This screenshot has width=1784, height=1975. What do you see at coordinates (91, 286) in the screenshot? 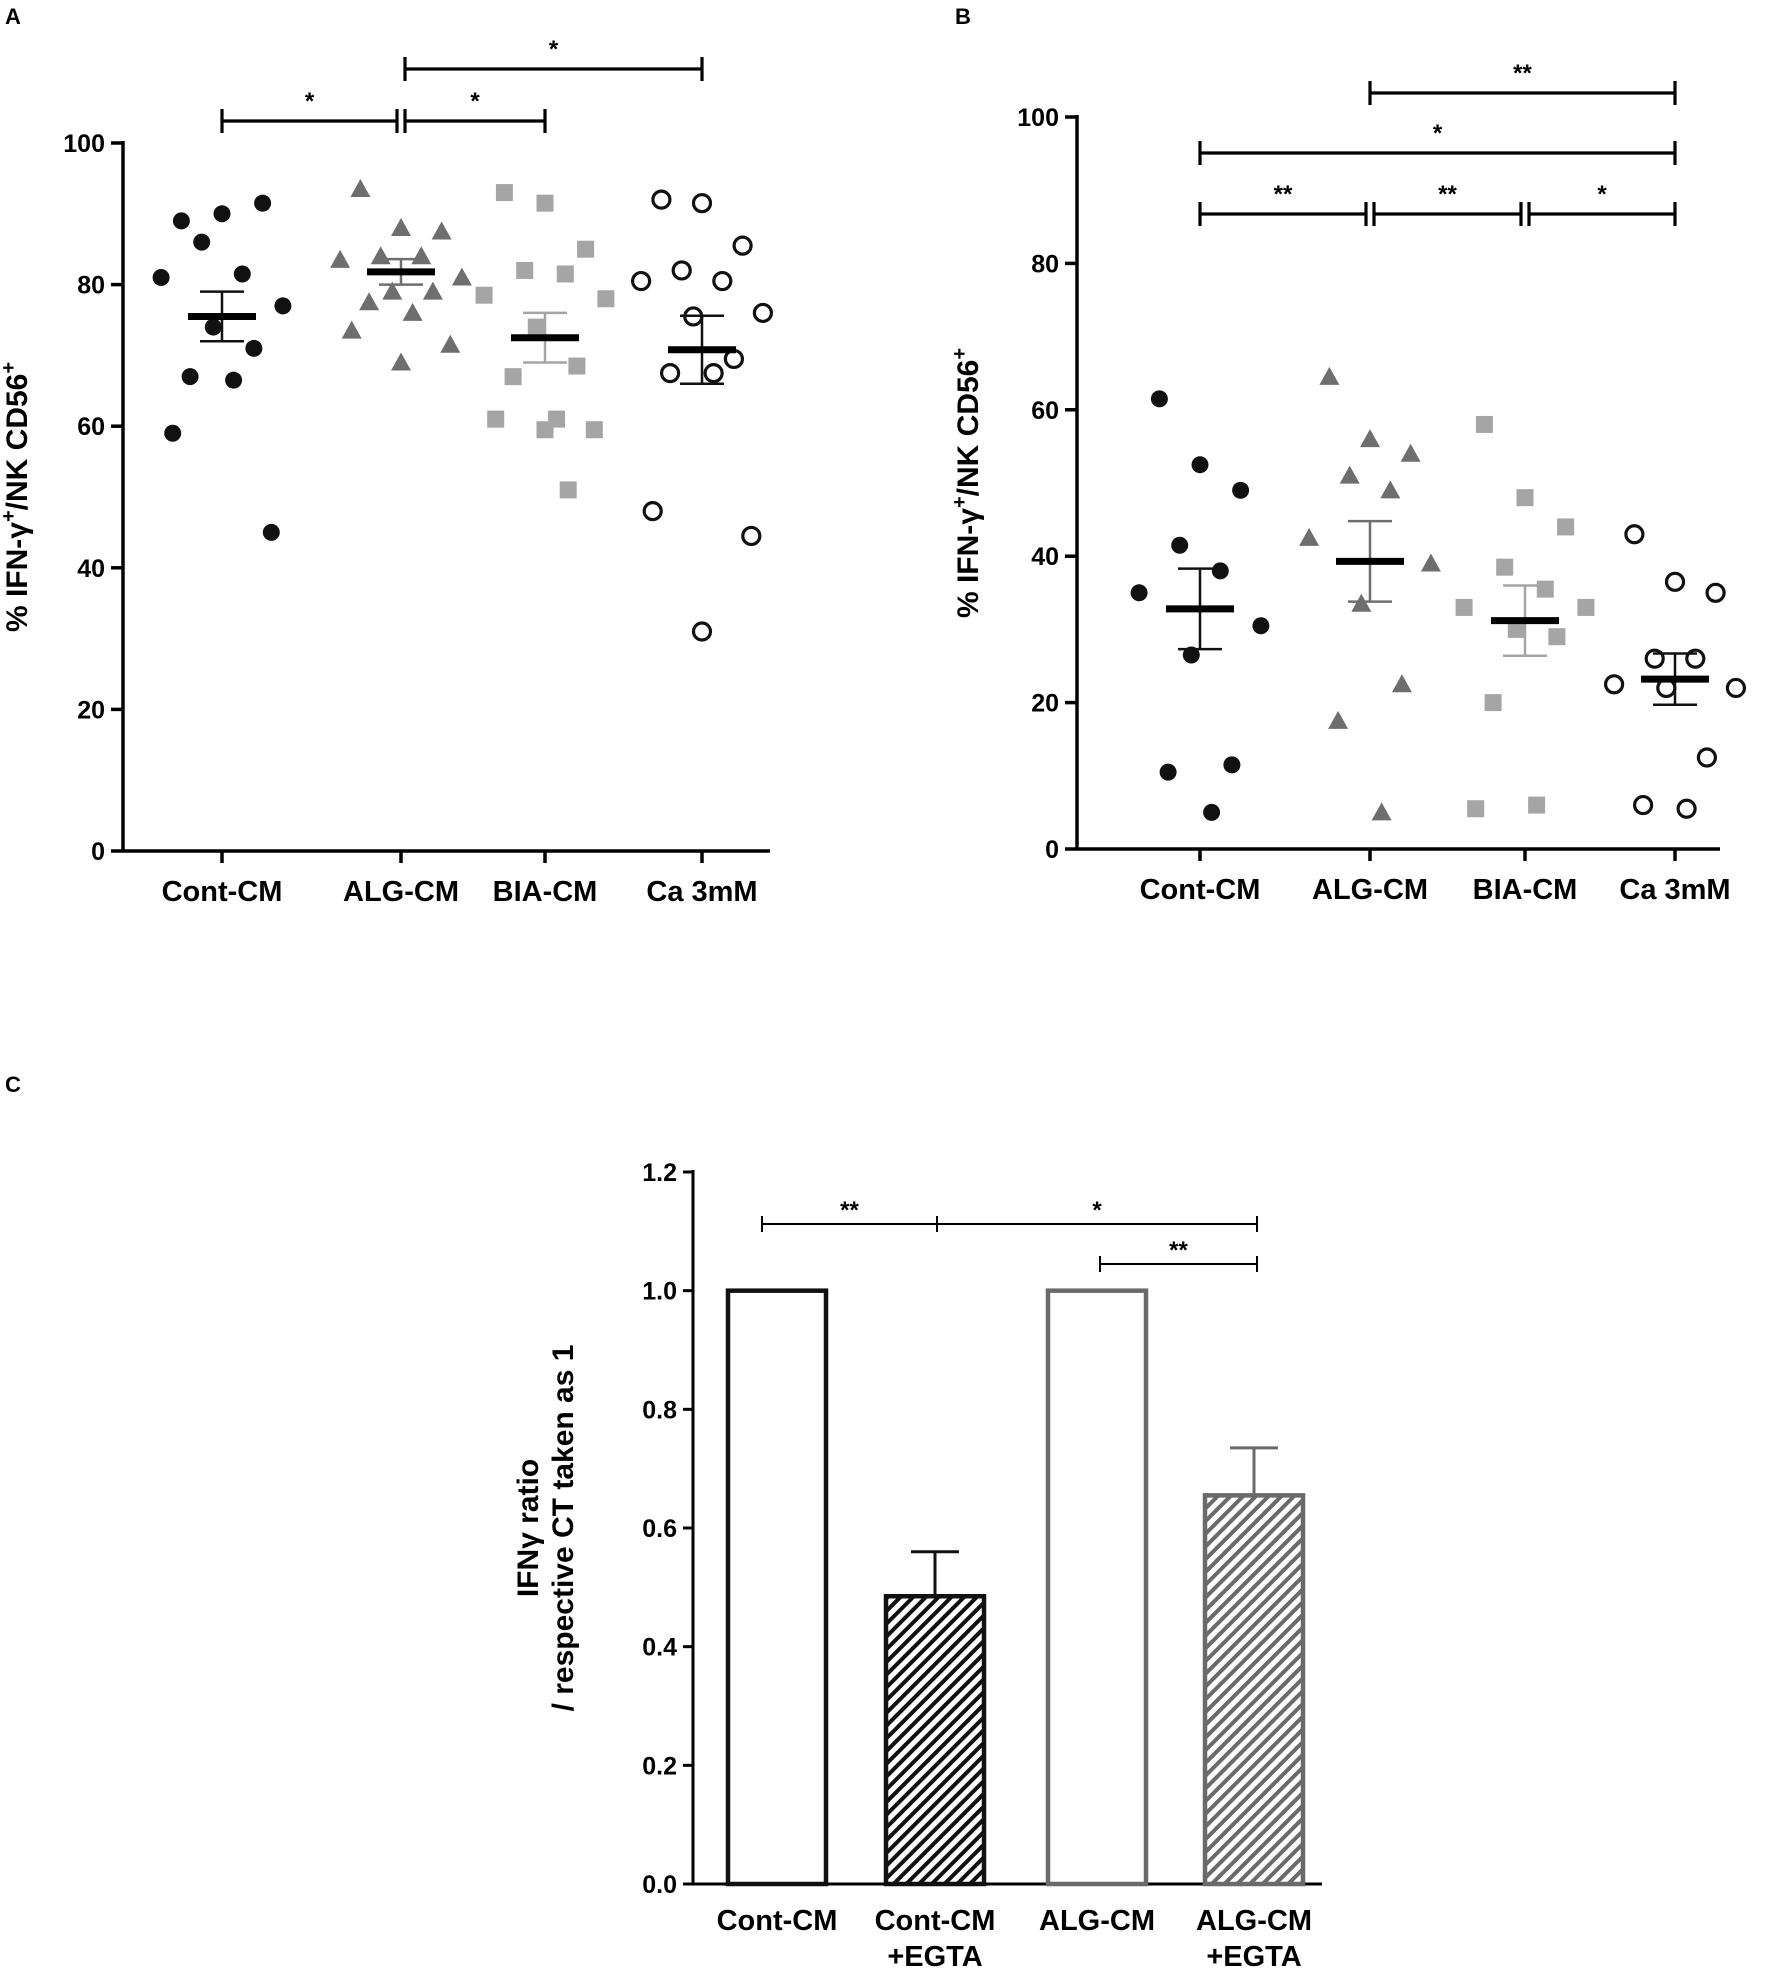
I see `y-tick-label: 80` at bounding box center [91, 286].